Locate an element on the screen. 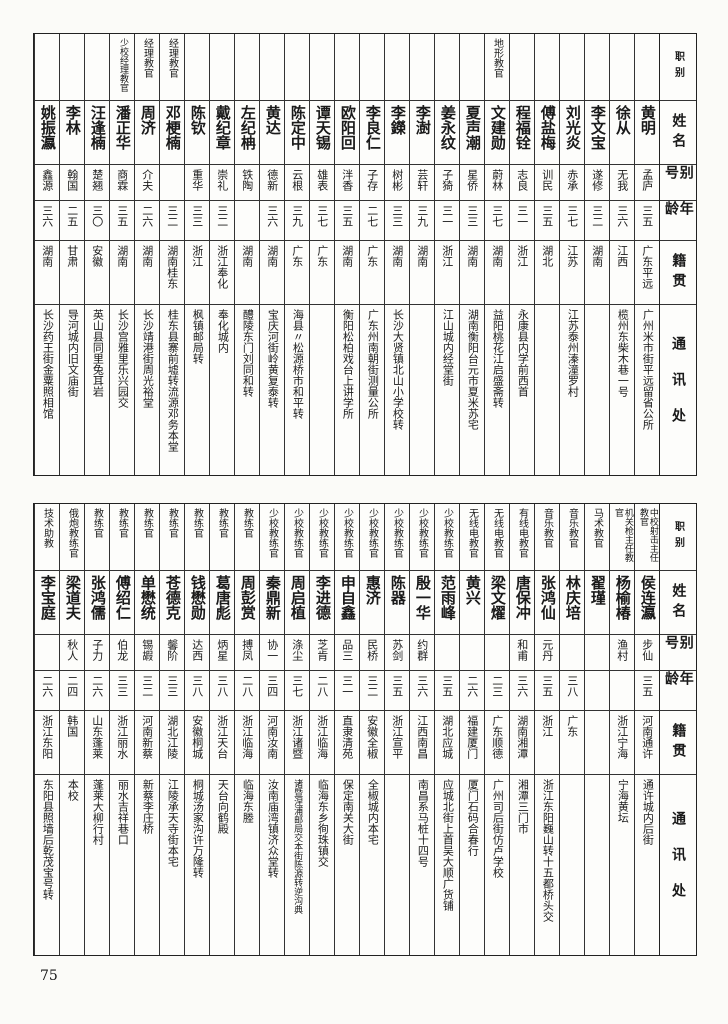 The image size is (728, 1024). name-cell: 刘光炎 is located at coordinates (572, 133).